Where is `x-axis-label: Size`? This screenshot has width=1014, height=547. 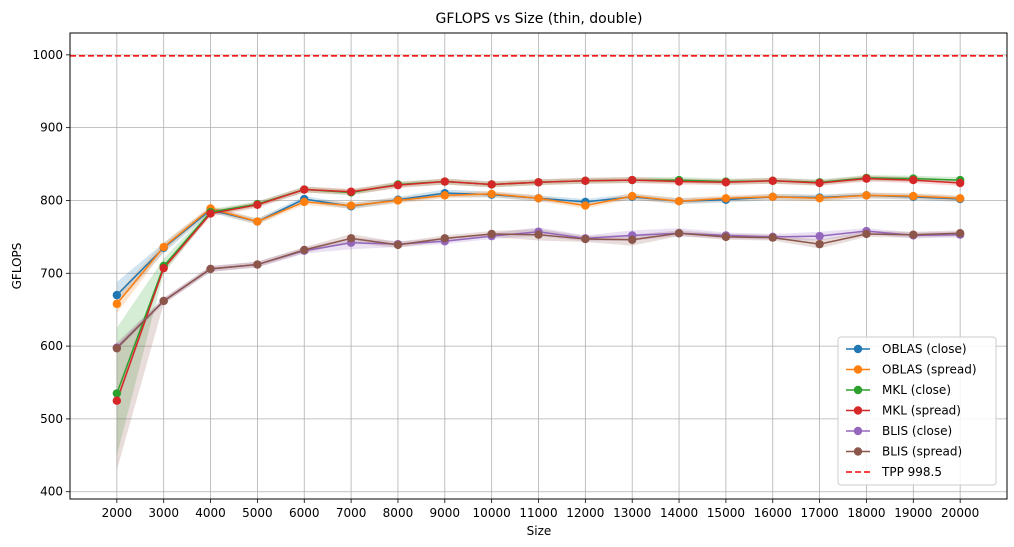 x-axis-label: Size is located at coordinates (539, 531).